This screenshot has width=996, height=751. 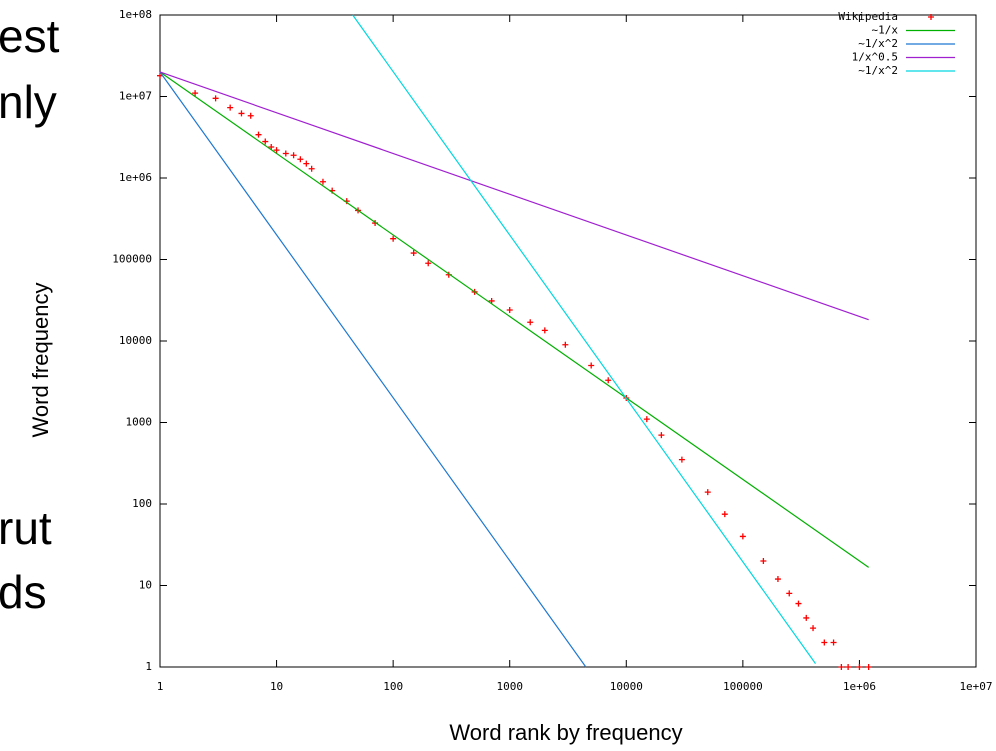 I want to click on x-tick-label: 1e+06, so click(x=859, y=686).